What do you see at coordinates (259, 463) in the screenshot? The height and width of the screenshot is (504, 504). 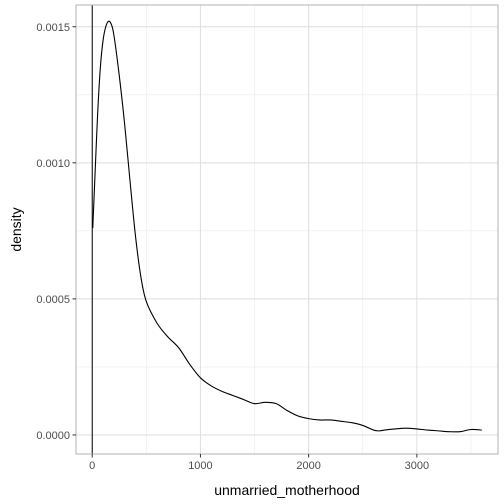 I see `x-axis-ticks: 0 1000 2000 3000` at bounding box center [259, 463].